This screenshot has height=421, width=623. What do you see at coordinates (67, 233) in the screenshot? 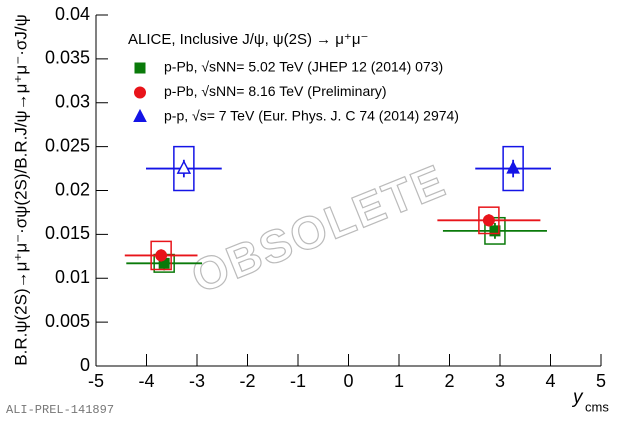
I see `y-tick-label: 0.015` at bounding box center [67, 233].